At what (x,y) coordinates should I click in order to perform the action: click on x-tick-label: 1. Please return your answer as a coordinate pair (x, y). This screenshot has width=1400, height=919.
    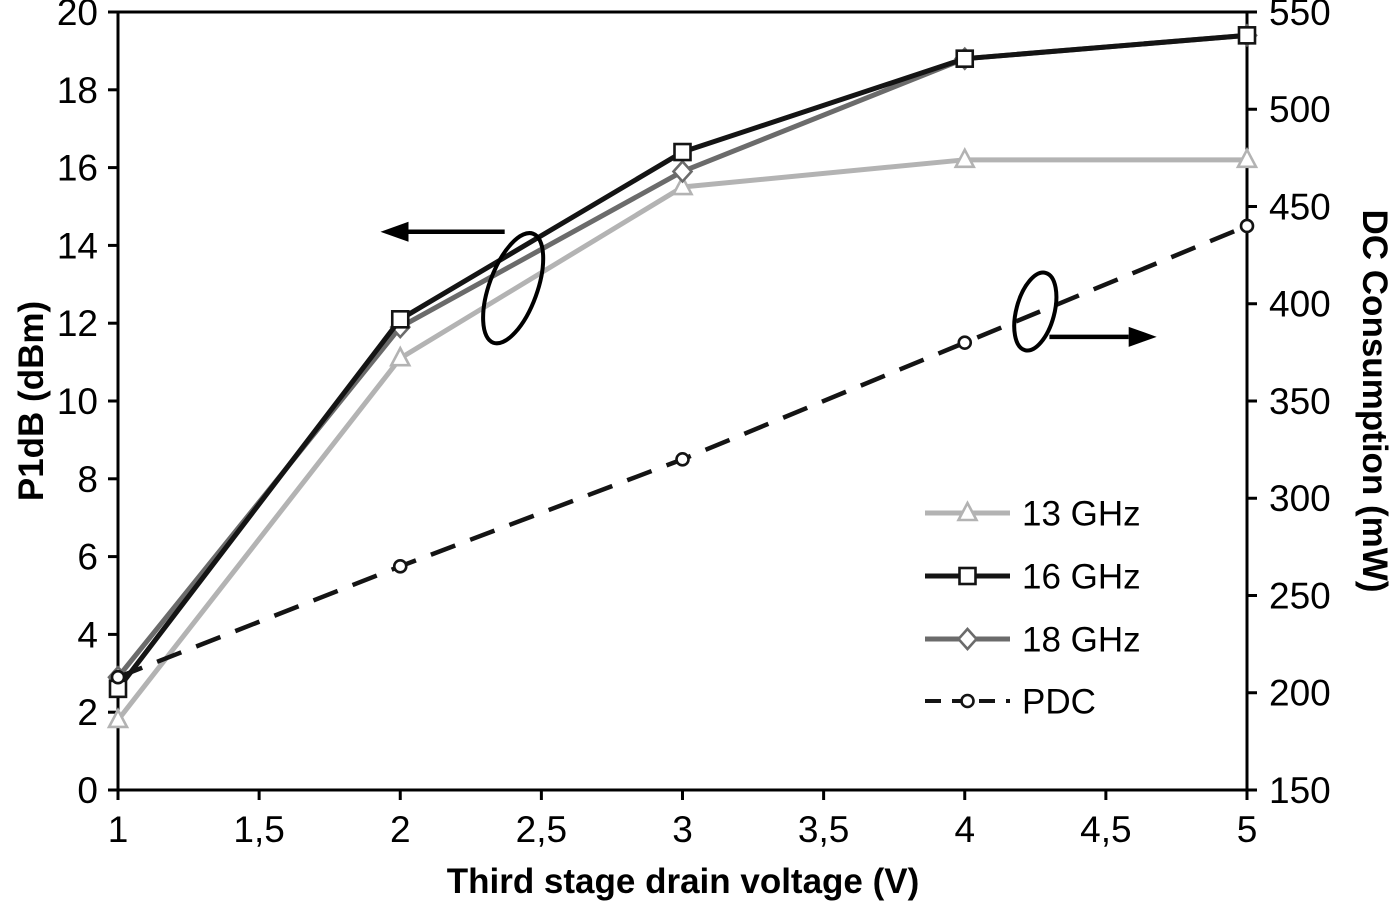
    Looking at the image, I should click on (118, 829).